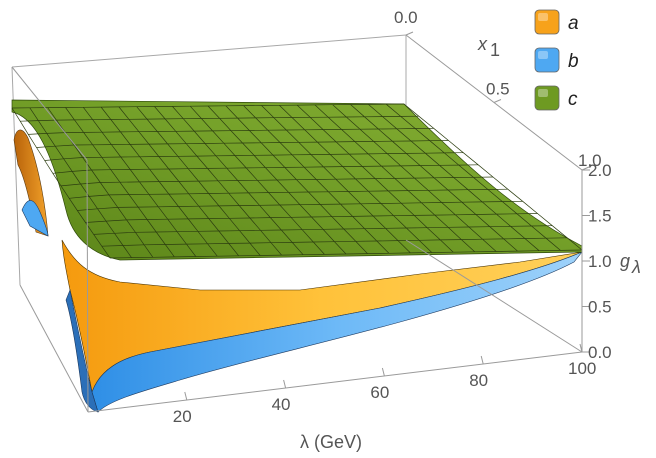  Describe the element at coordinates (547, 60) in the screenshot. I see `legend-swatch-b` at that location.